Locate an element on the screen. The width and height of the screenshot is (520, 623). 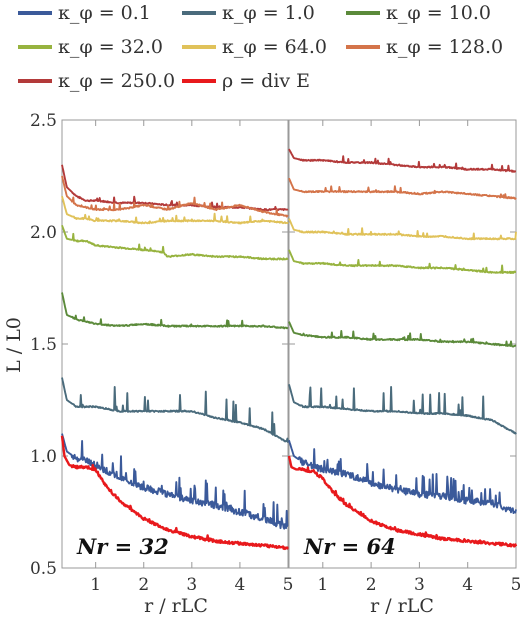
legend-entry: κ_φ = 250.0 is located at coordinates (96, 81).